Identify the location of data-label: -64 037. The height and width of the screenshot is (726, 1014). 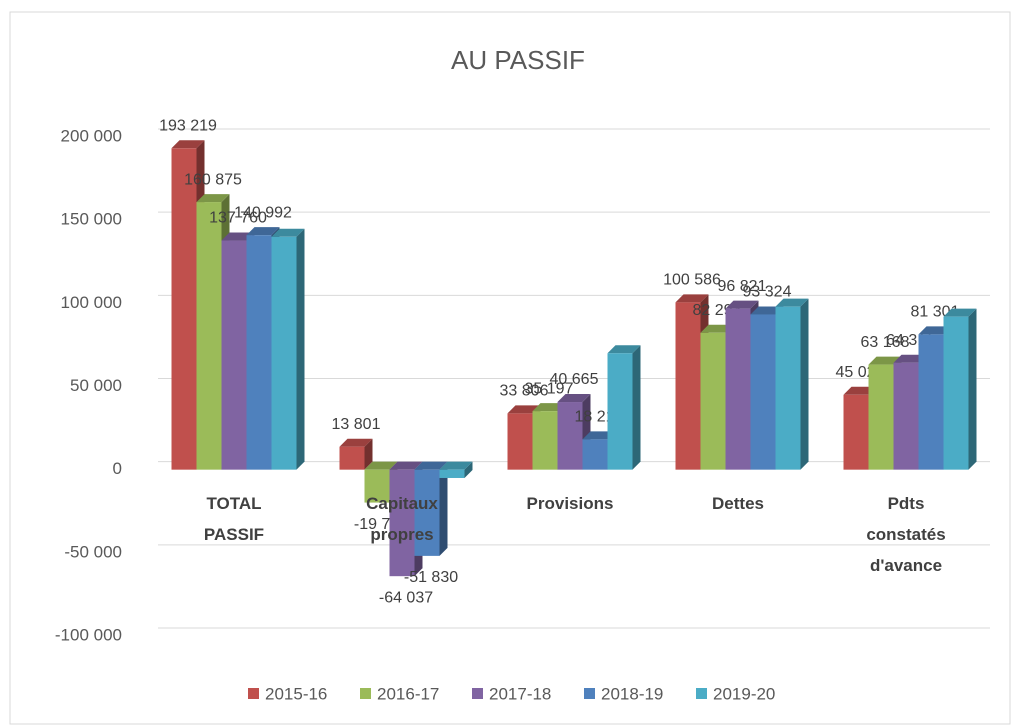
(406, 597).